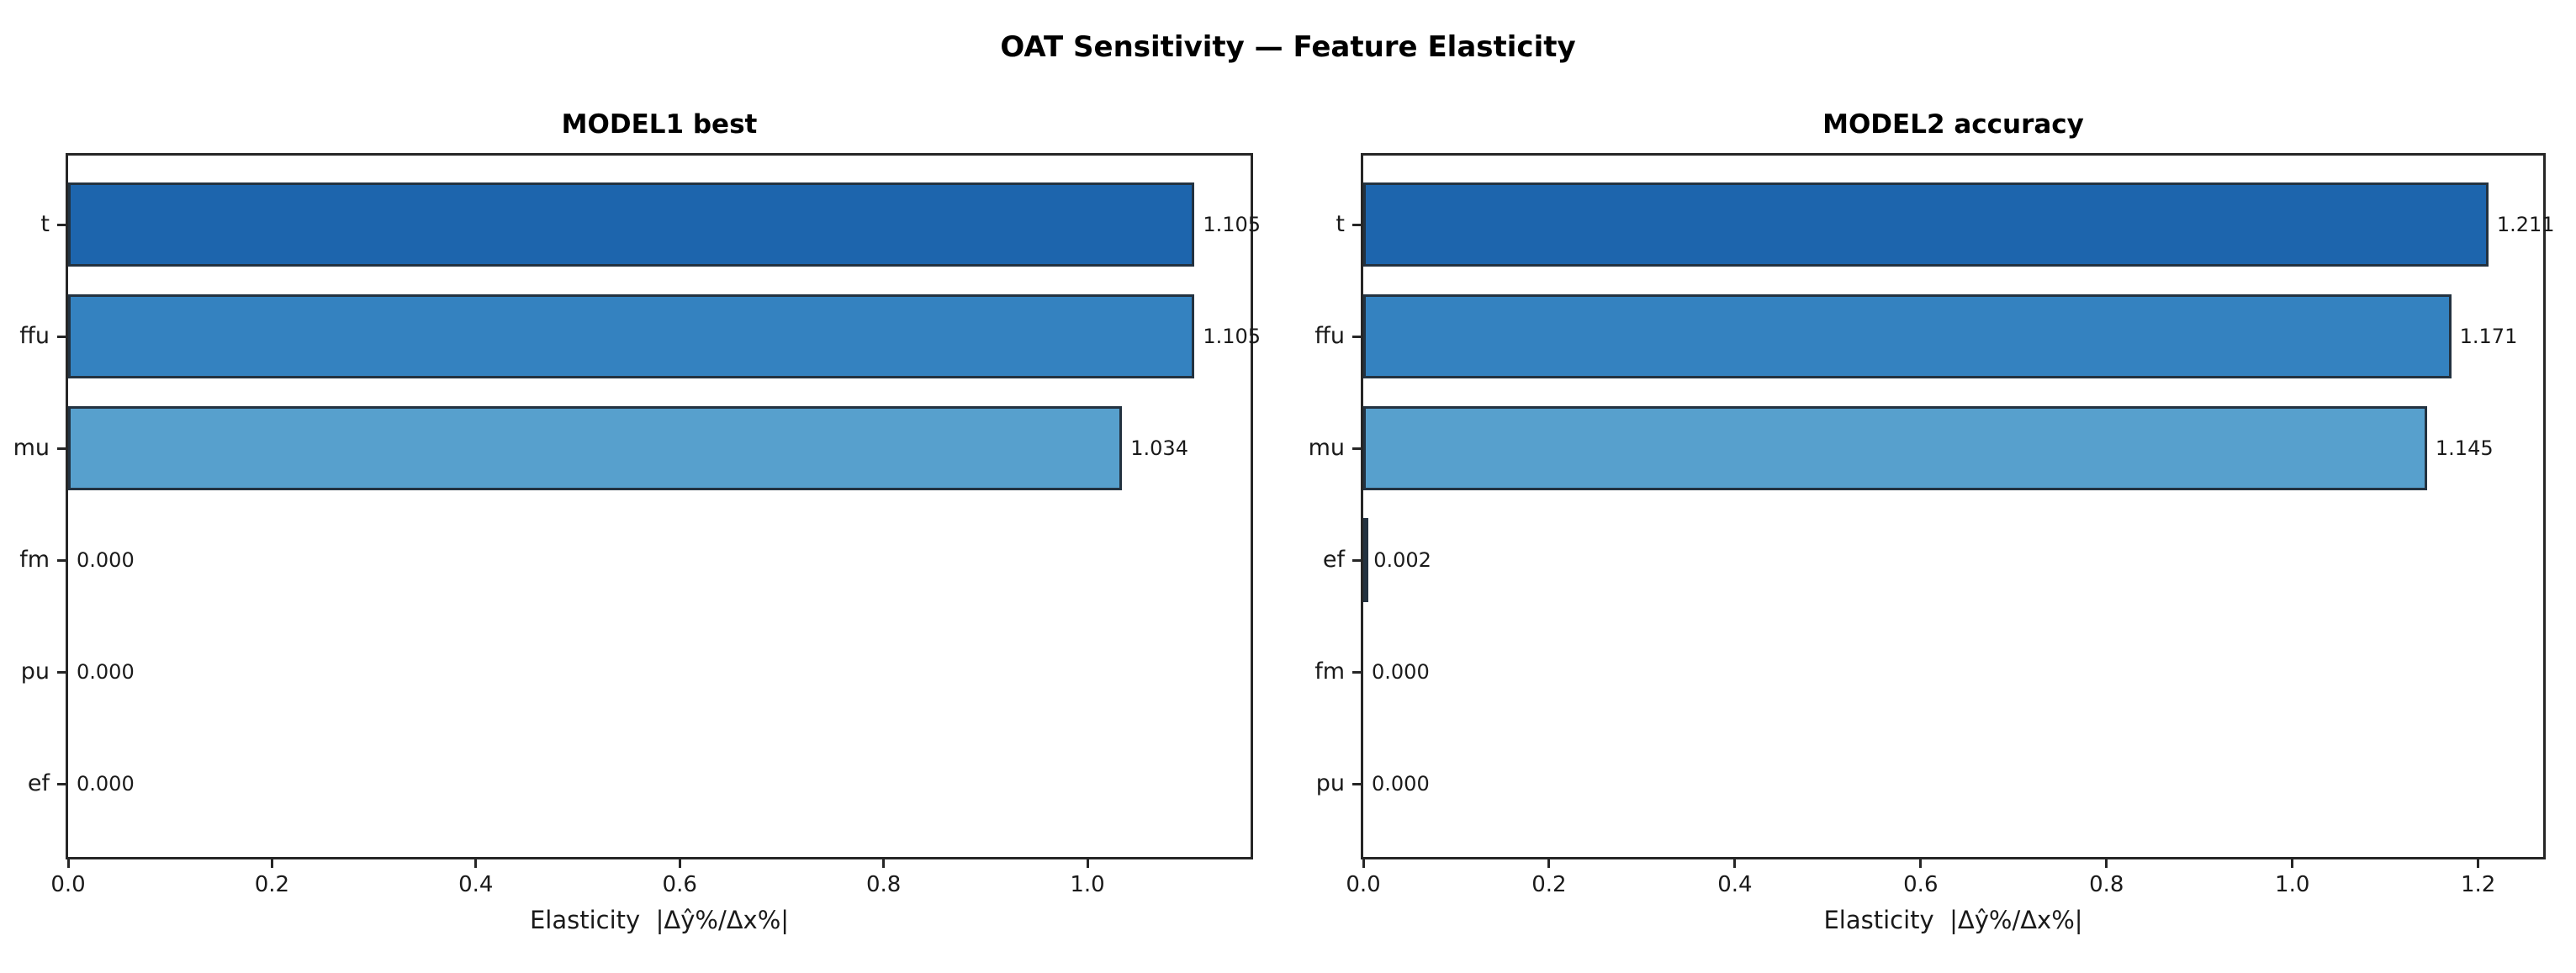  I want to click on bar-value-label: 1.034, so click(1159, 448).